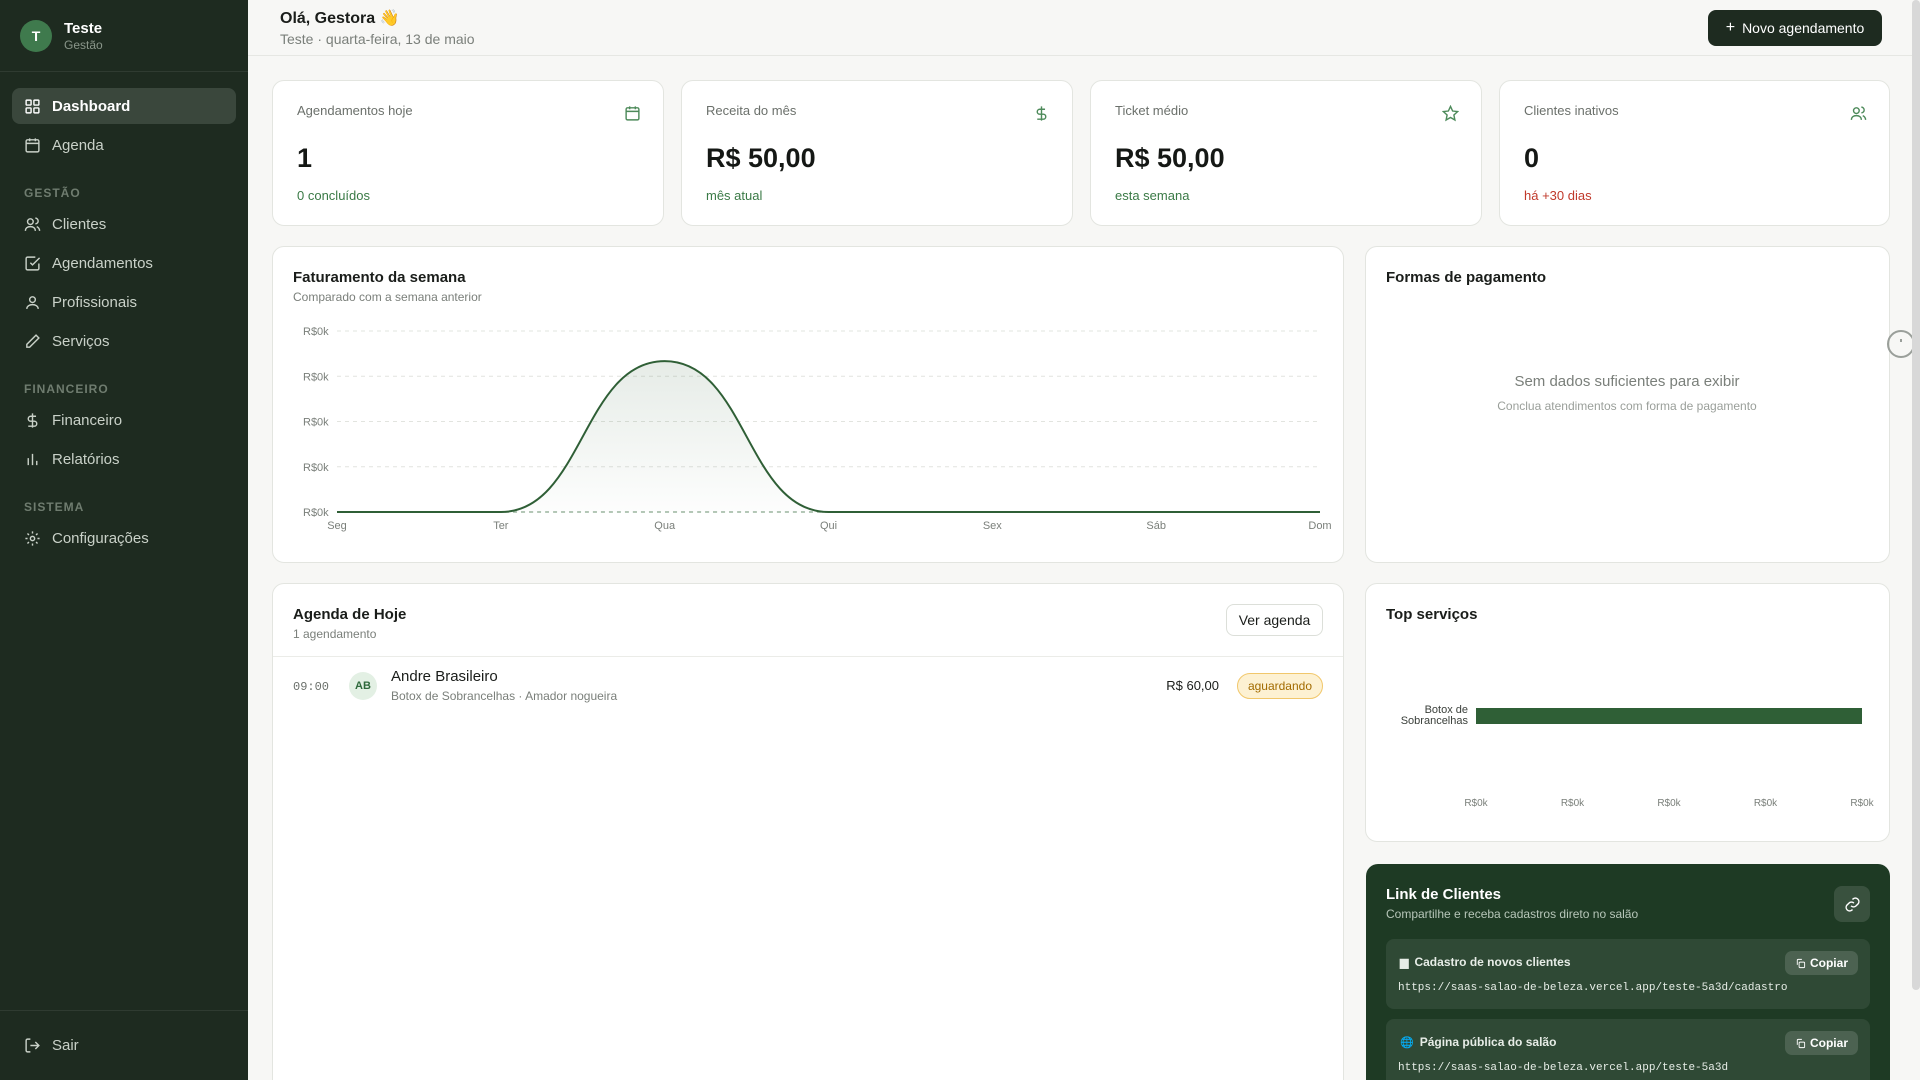 This screenshot has width=1920, height=1080. Describe the element at coordinates (1828, 1043) in the screenshot. I see `copy-label: Copiar` at that location.